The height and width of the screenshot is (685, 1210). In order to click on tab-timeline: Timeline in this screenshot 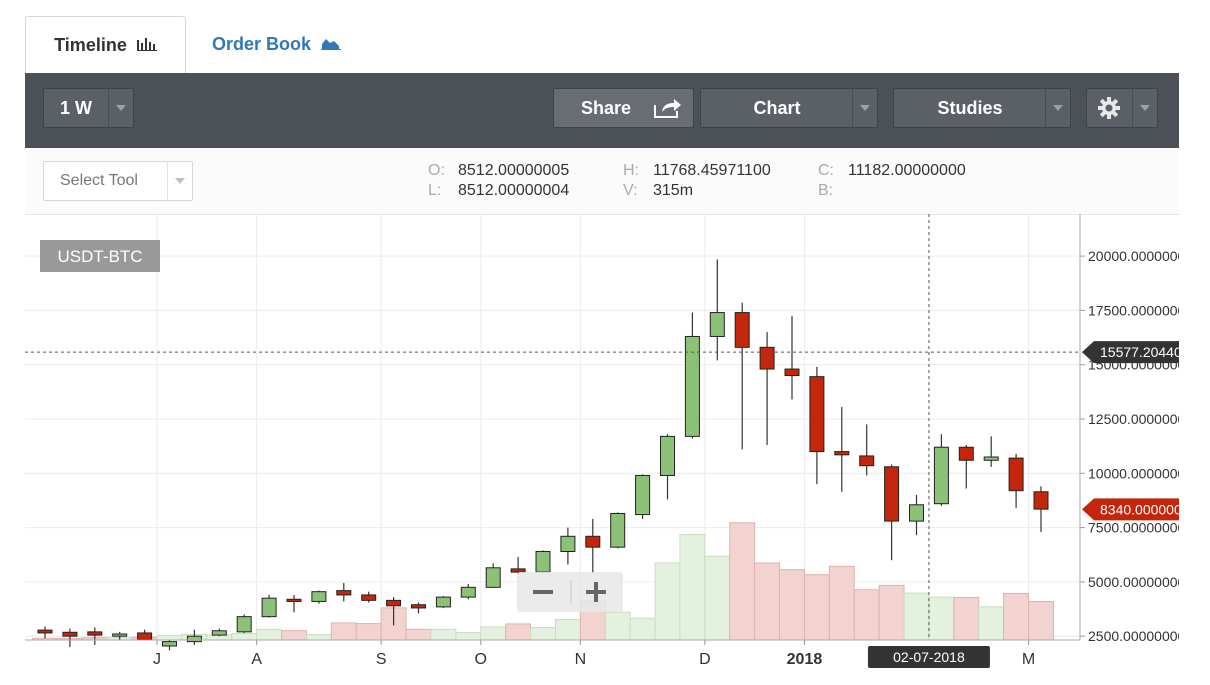, I will do `click(105, 45)`.